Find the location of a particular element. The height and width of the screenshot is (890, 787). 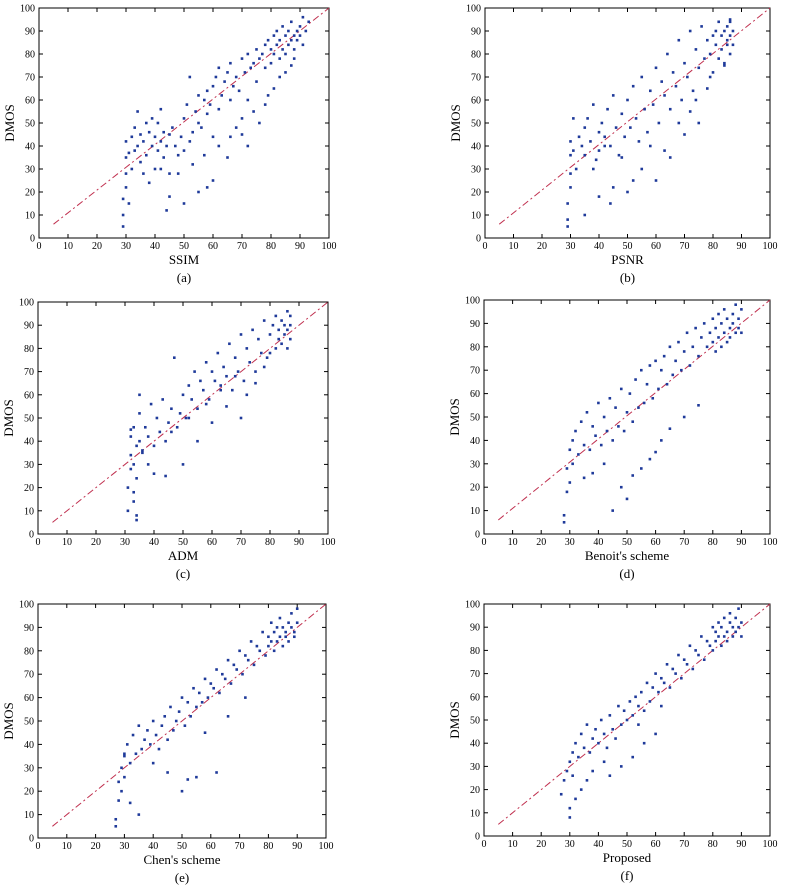

y-tick-label: 20 is located at coordinates (30, 193).